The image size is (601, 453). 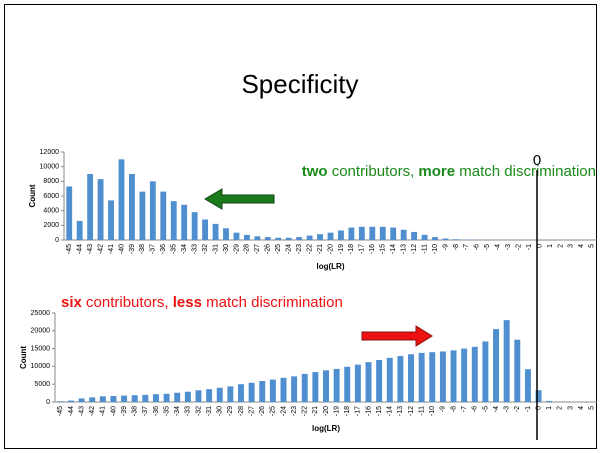 What do you see at coordinates (51, 181) in the screenshot?
I see `y-tick-label: 8000` at bounding box center [51, 181].